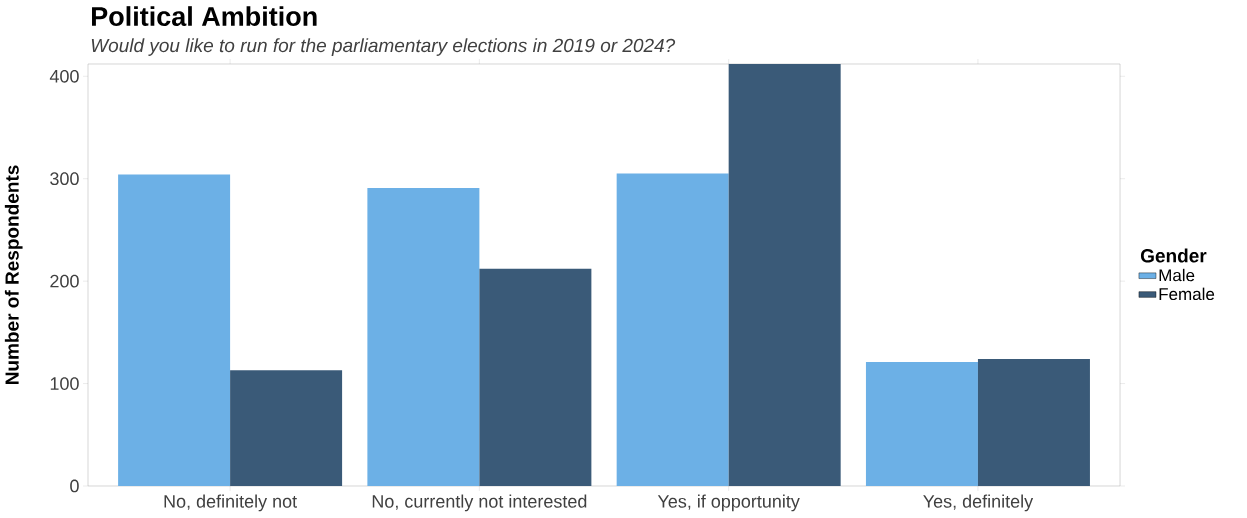 The image size is (1247, 518). I want to click on x-tick-label: Yes, definitely, so click(978, 503).